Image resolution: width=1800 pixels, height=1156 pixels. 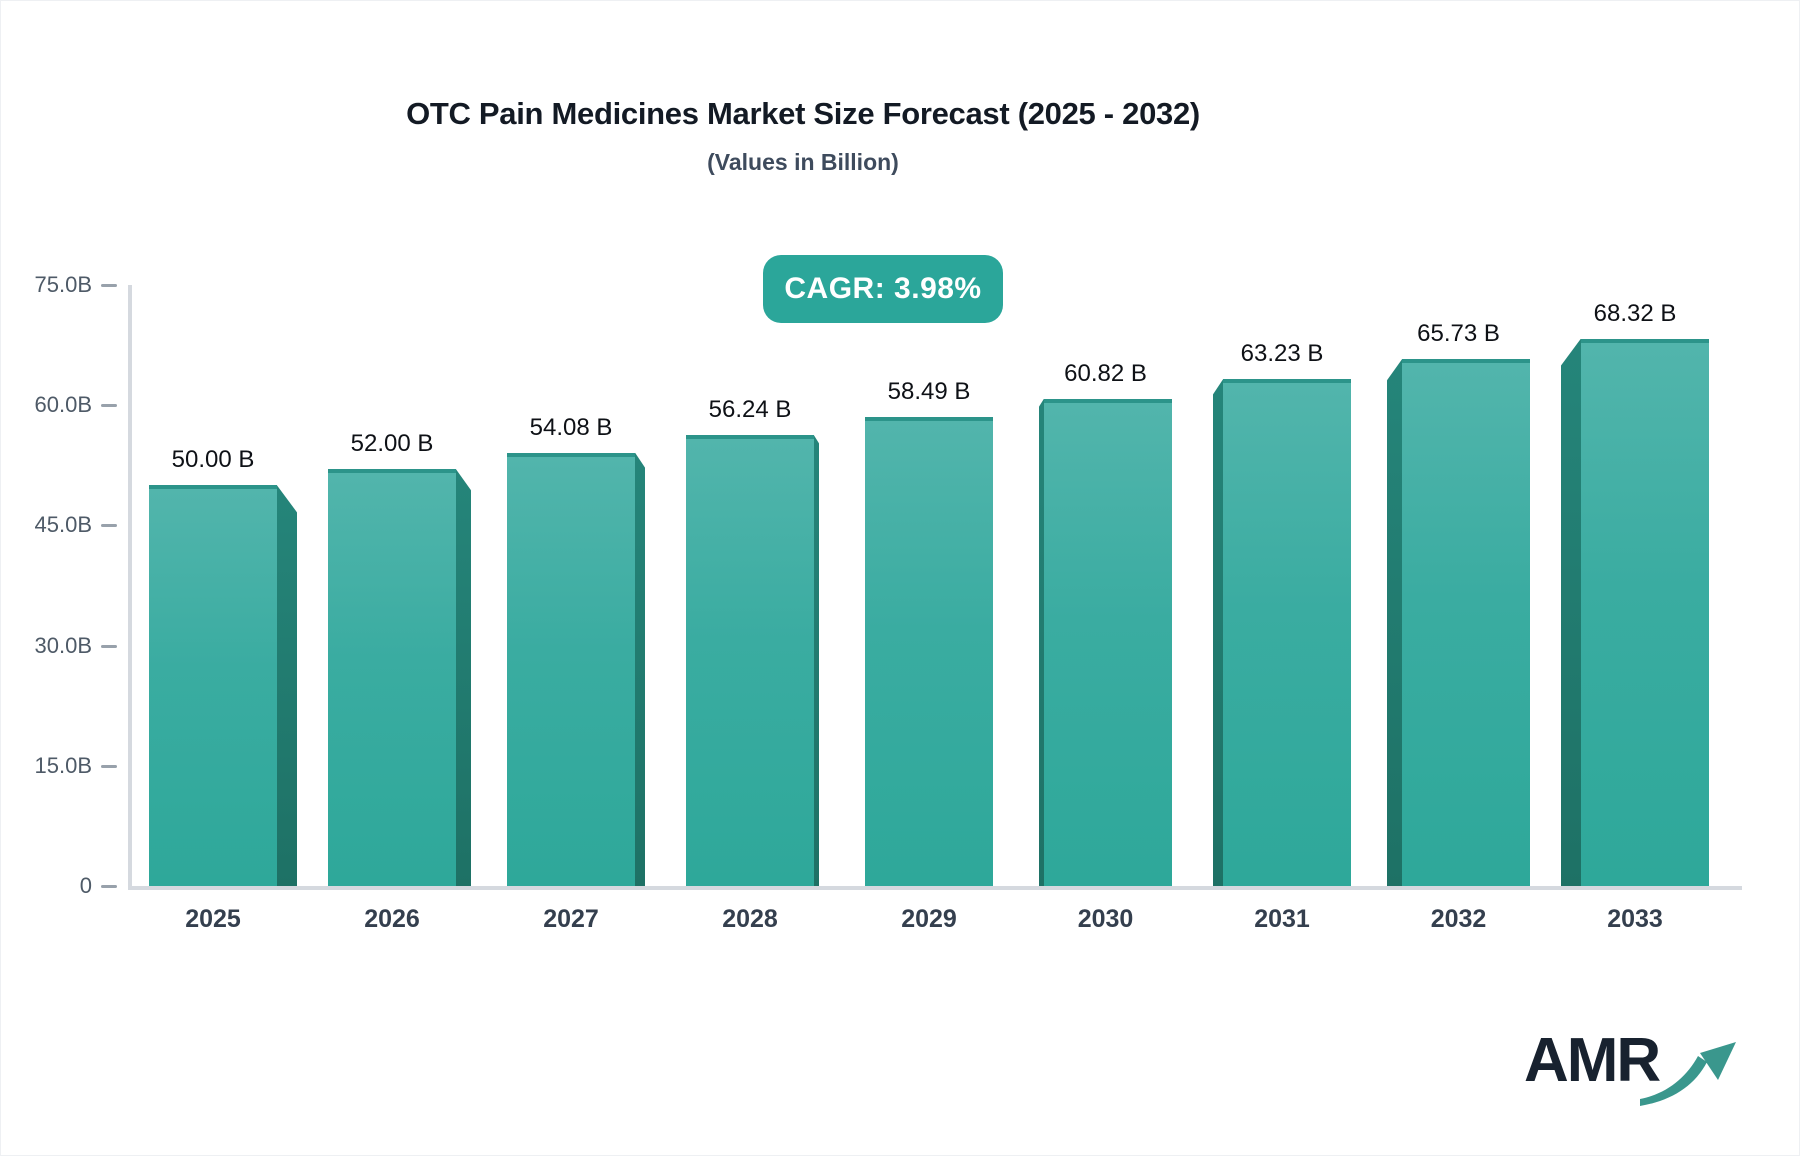 I want to click on y-tick-label-0: 0, so click(x=85, y=885).